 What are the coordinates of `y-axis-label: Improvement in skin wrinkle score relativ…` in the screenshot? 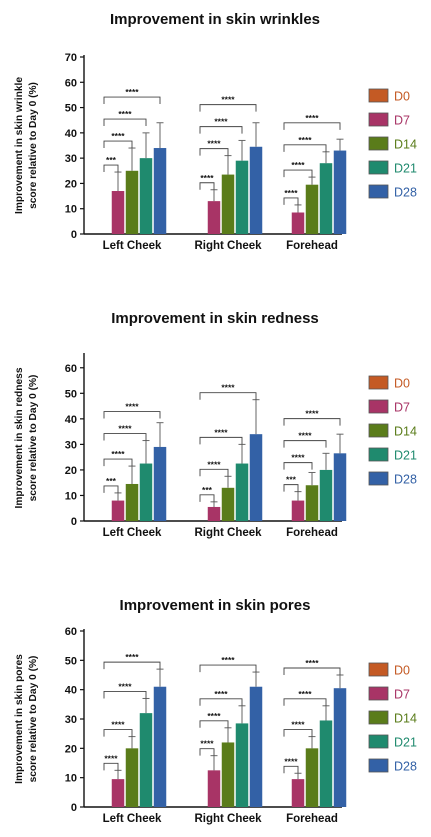 It's located at (26, 145).